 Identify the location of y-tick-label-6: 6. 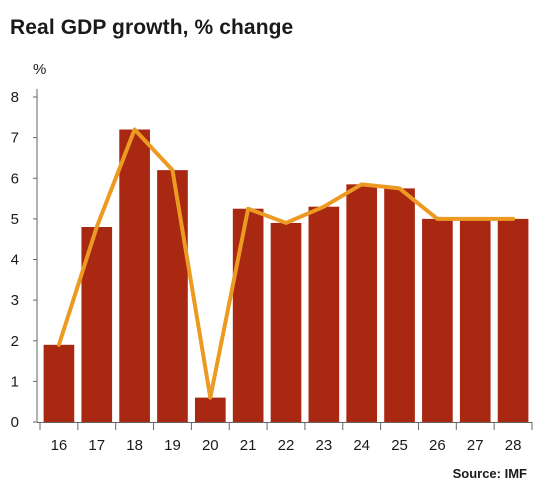
(15, 178).